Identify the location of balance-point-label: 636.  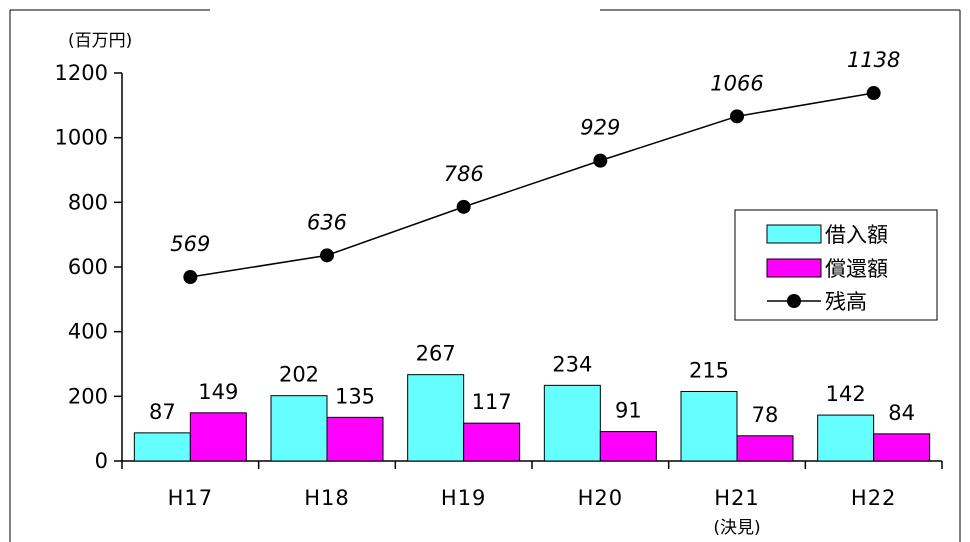
(327, 222).